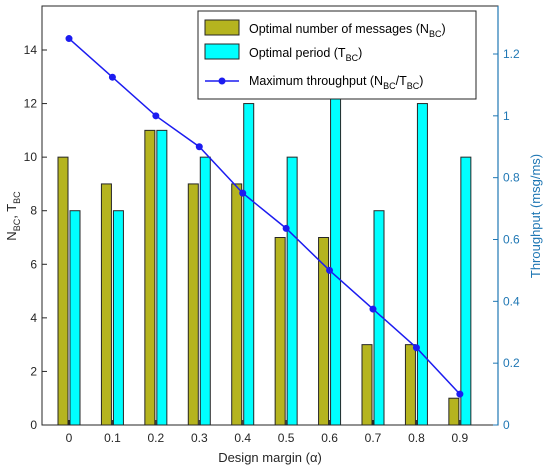 This screenshot has width=550, height=469. What do you see at coordinates (511, 301) in the screenshot?
I see `right-tick-label-2: 0.4` at bounding box center [511, 301].